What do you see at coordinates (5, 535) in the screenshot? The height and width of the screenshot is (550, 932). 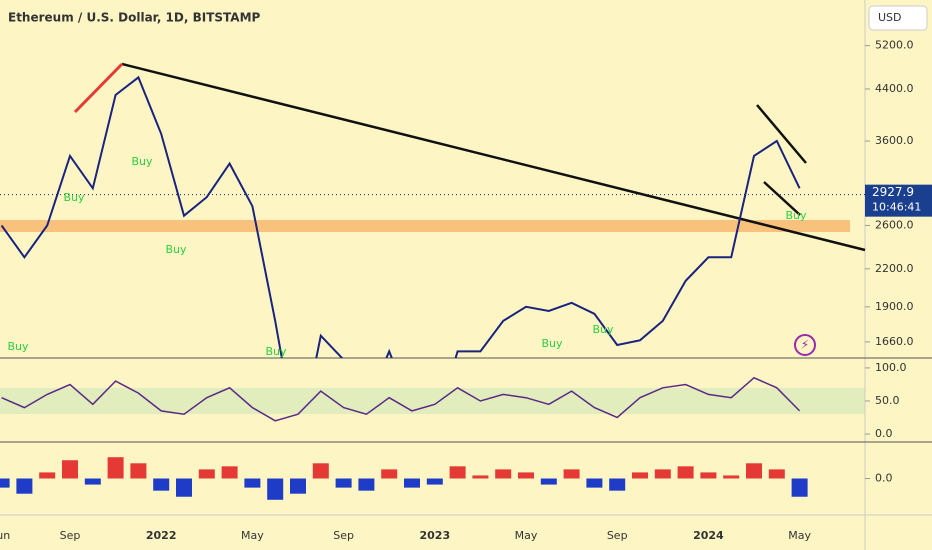 I see `x-tick-label: Jun` at bounding box center [5, 535].